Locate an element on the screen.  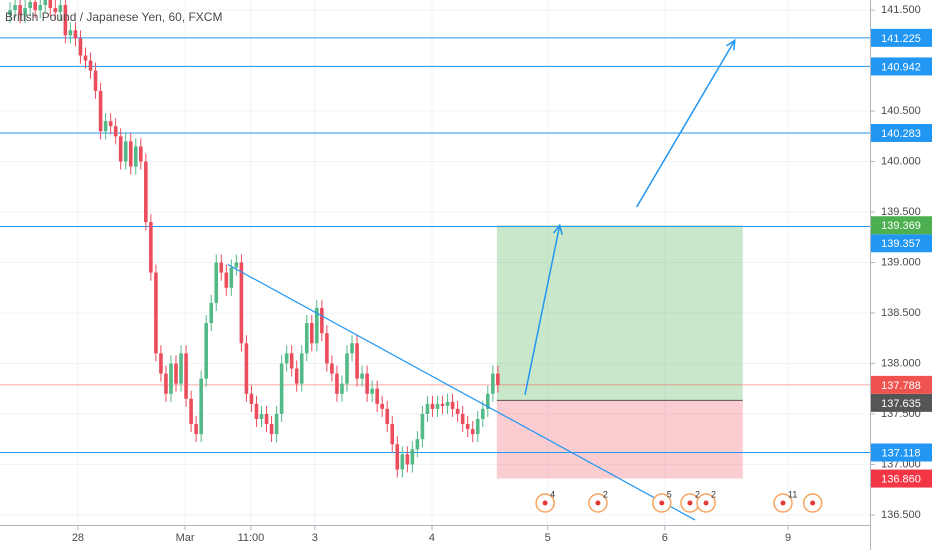
price-label: 139.357 is located at coordinates (901, 244).